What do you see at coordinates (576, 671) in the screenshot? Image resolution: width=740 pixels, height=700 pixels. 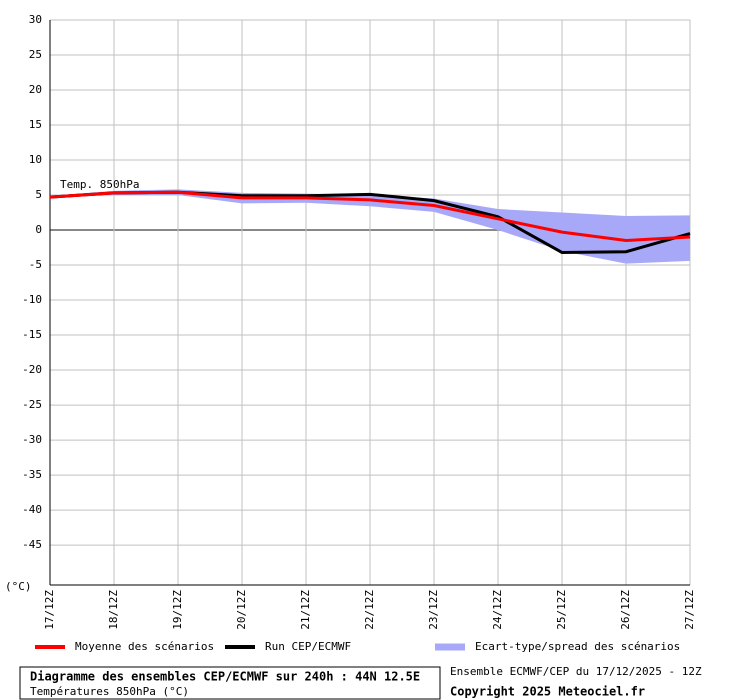 I see `footer-run: Ensemble ECMWF/CEP du 17/12/2025 - 12Z` at bounding box center [576, 671].